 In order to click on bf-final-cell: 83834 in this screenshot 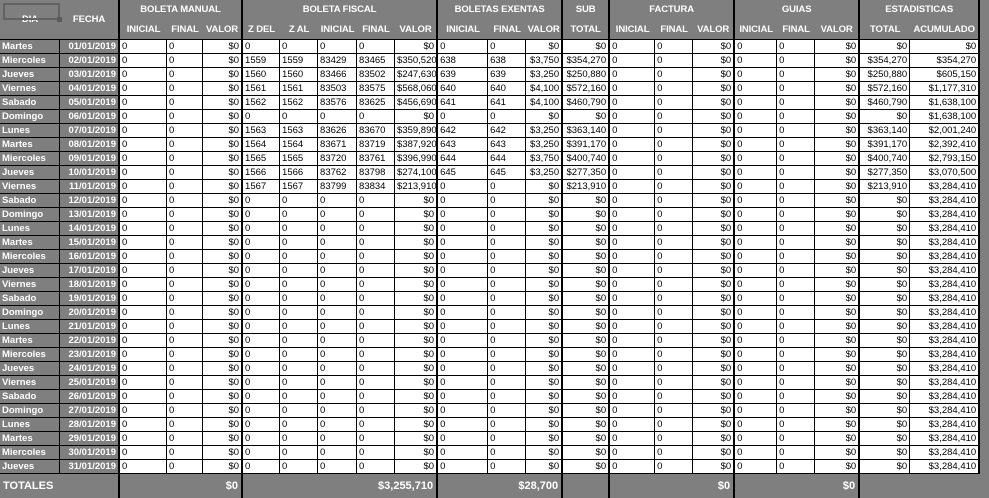, I will do `click(376, 187)`.